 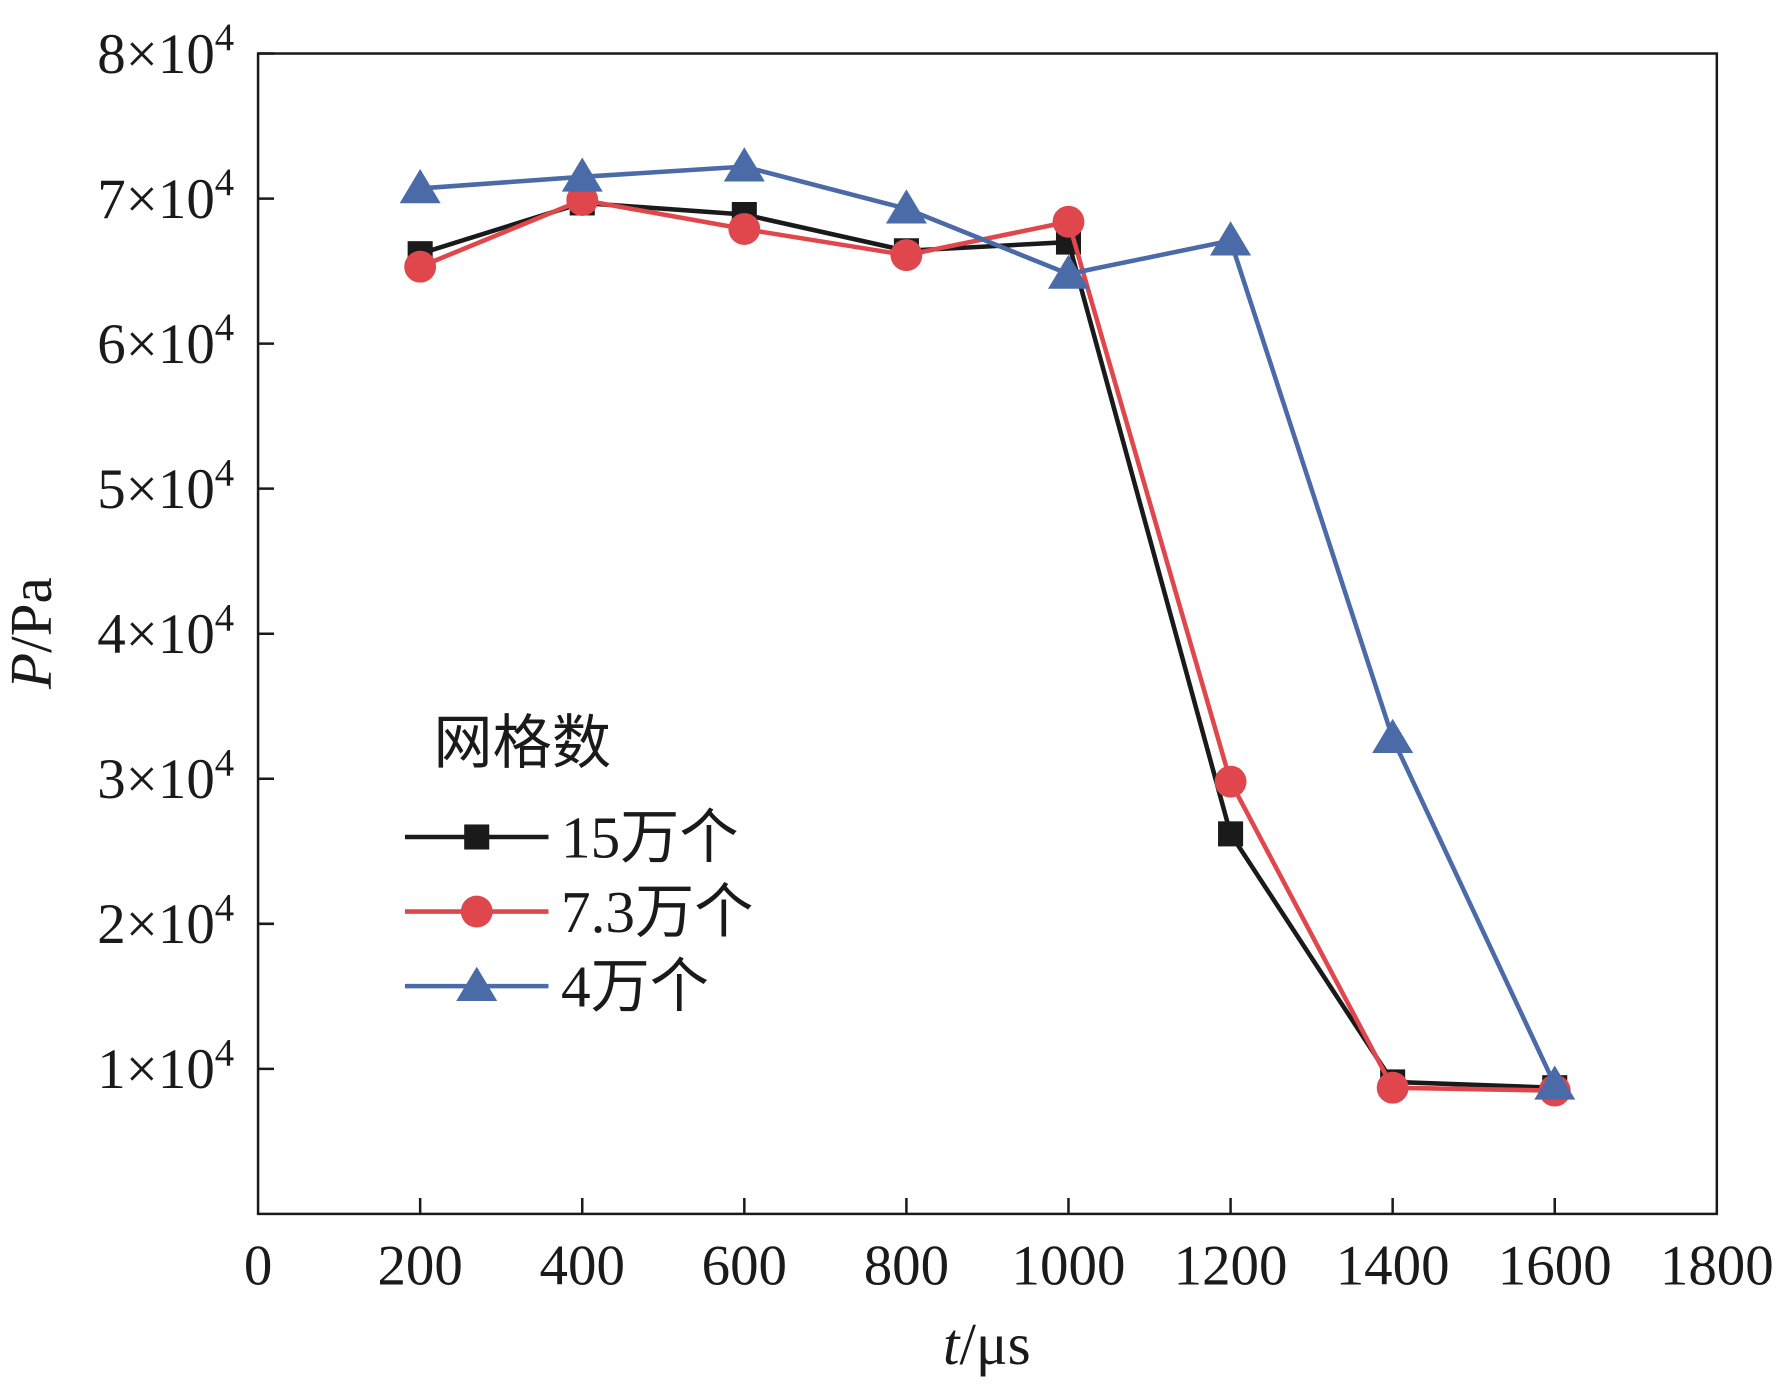 I want to click on y-tick-label: 4×10⁴, so click(x=165, y=631).